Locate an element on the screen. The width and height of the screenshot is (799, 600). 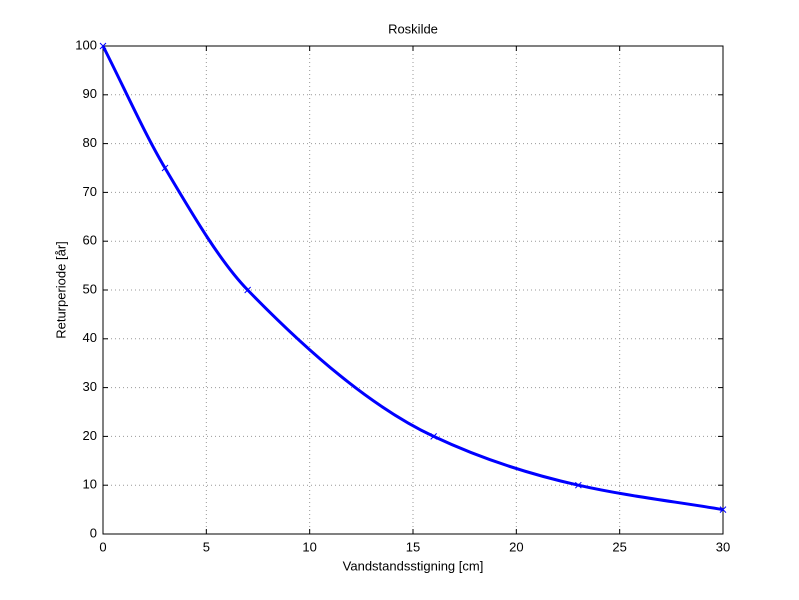
y-tick-label: 90 is located at coordinates (90, 93).